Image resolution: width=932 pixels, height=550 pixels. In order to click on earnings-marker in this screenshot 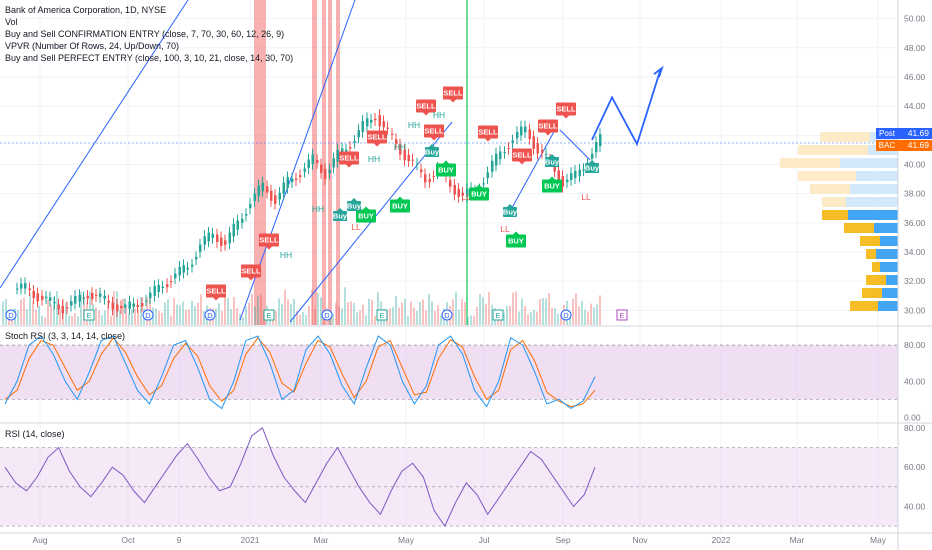, I will do `click(269, 315)`.